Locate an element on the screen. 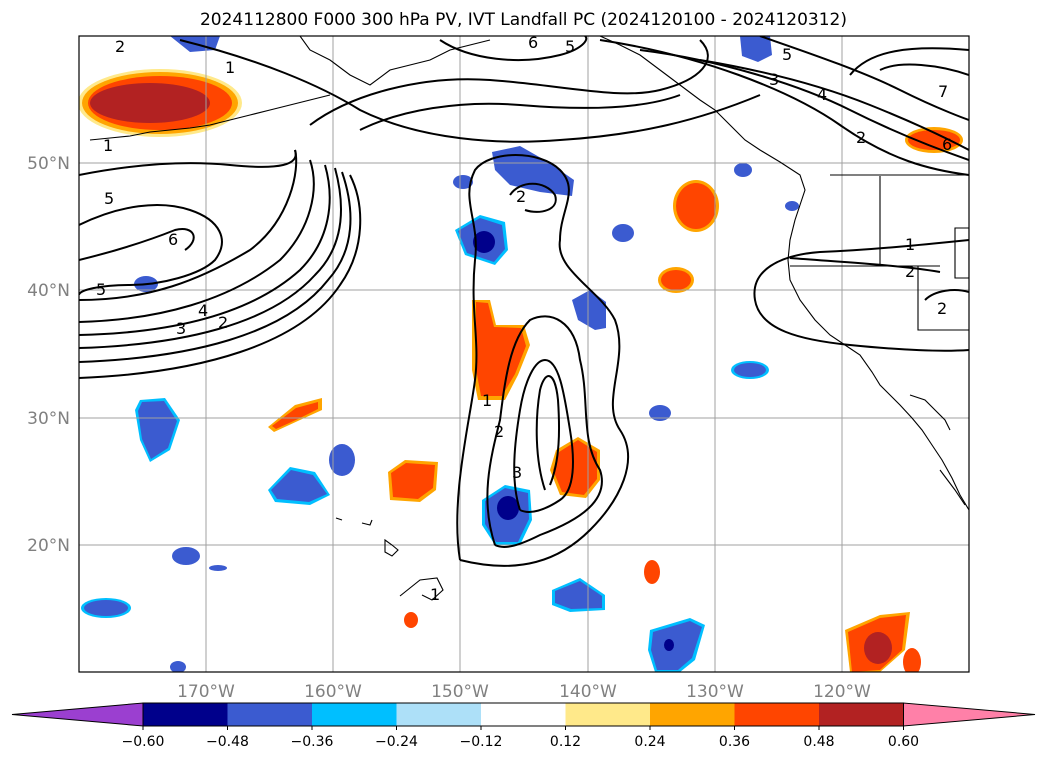 The width and height of the screenshot is (1047, 765). colorbar-label: 0.36 is located at coordinates (734, 742).